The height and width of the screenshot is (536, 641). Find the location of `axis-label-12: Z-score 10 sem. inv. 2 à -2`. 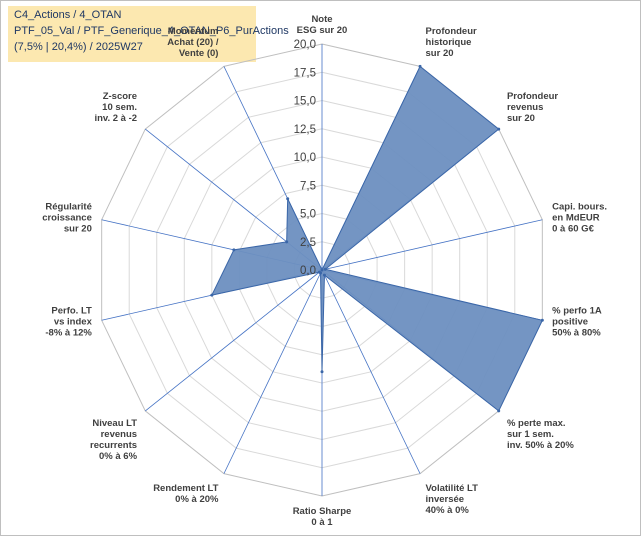

axis-label-12: Z-score 10 sem. inv. 2 à -2 is located at coordinates (115, 107).